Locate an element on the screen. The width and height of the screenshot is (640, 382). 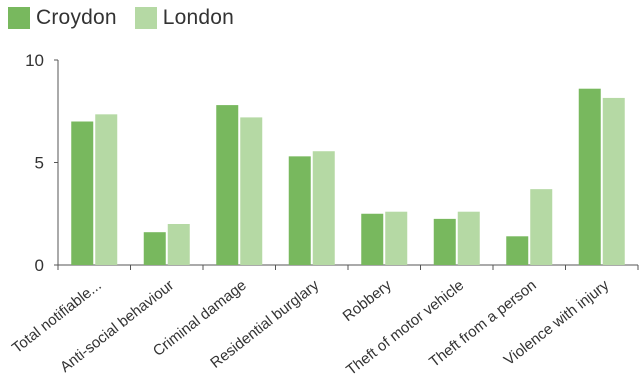
legend-item-croydon: Croydon is located at coordinates (62, 18).